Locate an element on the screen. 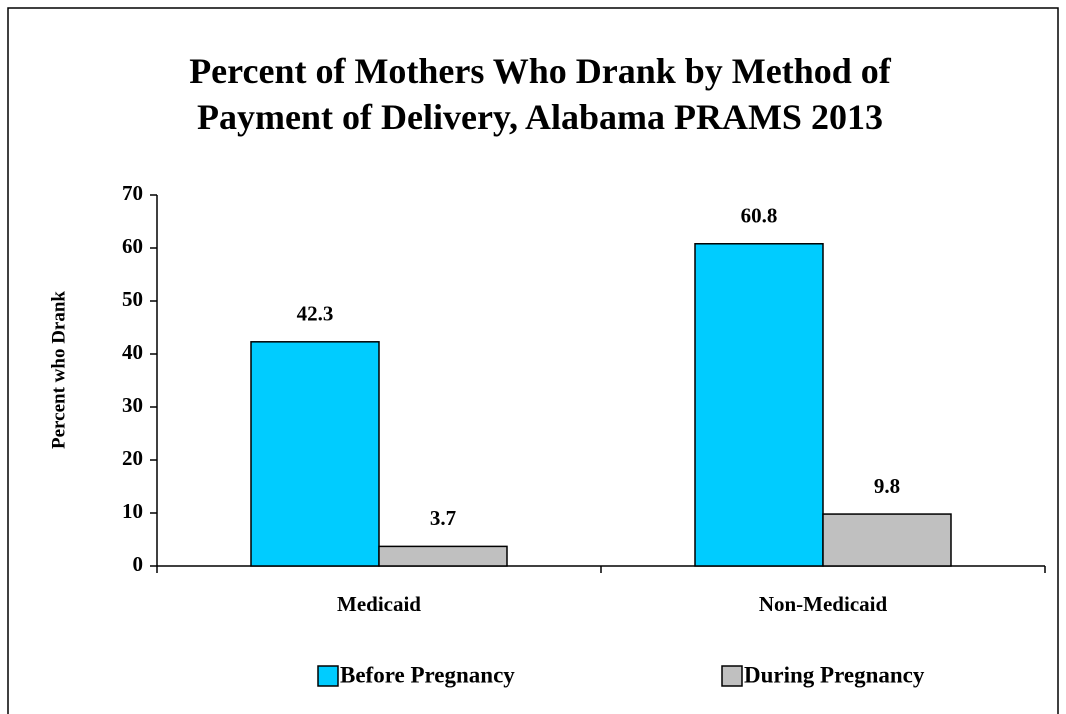  x-tick-label: Non-Medicaid is located at coordinates (823, 604).